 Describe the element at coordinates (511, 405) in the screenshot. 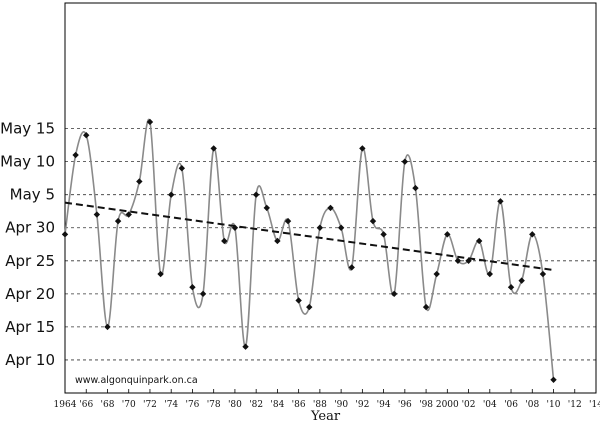

I see `x-tick-label: '06` at that location.